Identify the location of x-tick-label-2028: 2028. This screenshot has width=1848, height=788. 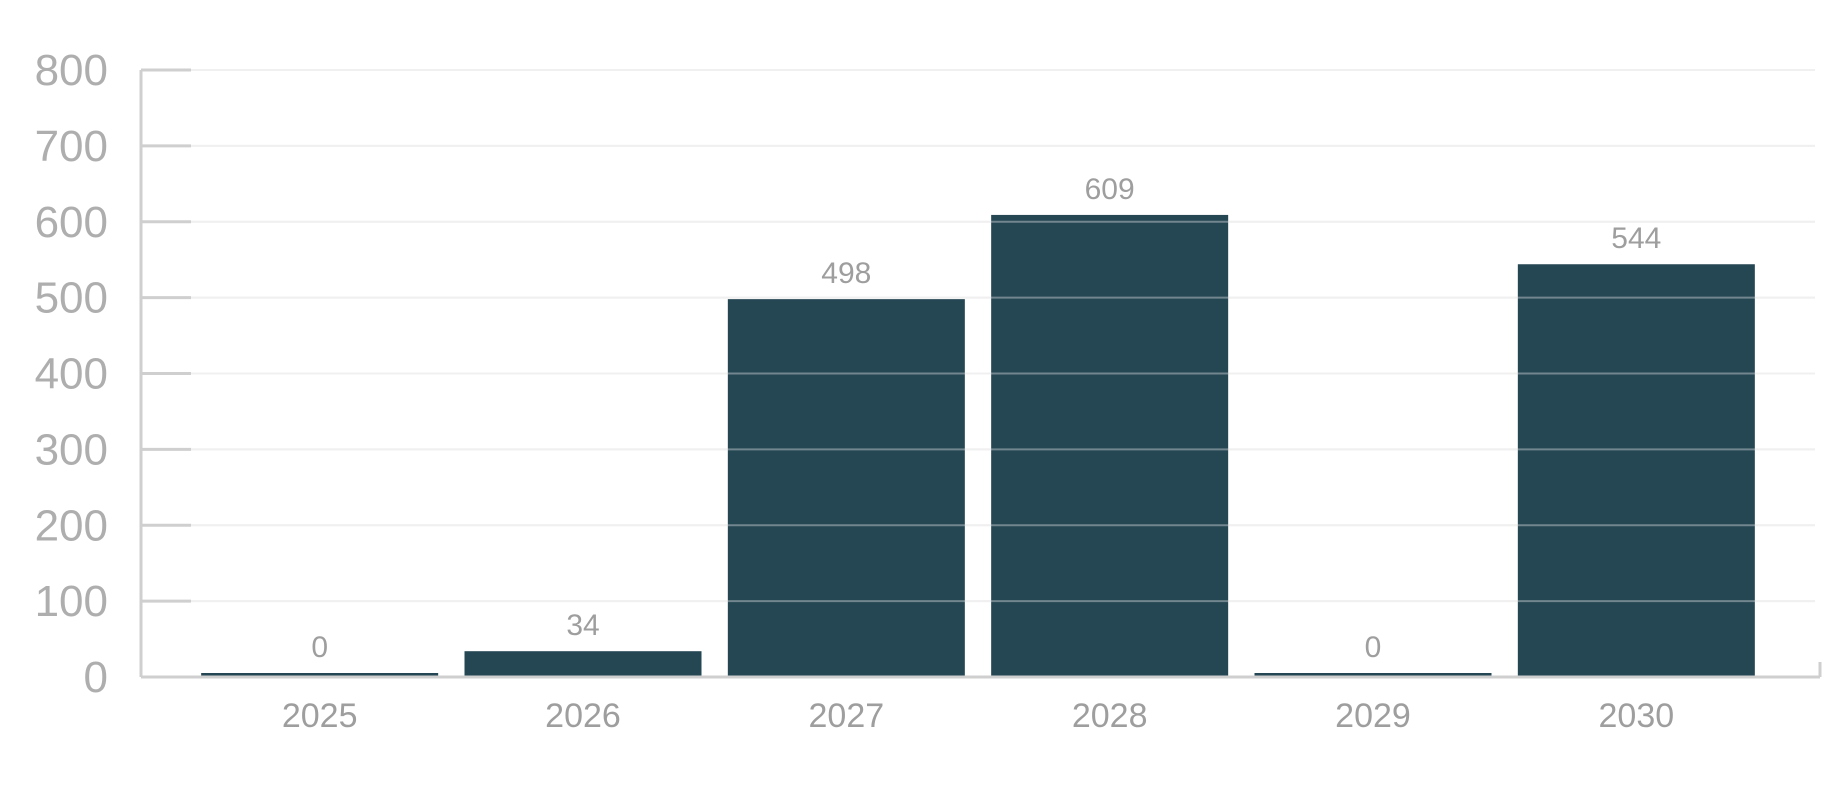
(1110, 716).